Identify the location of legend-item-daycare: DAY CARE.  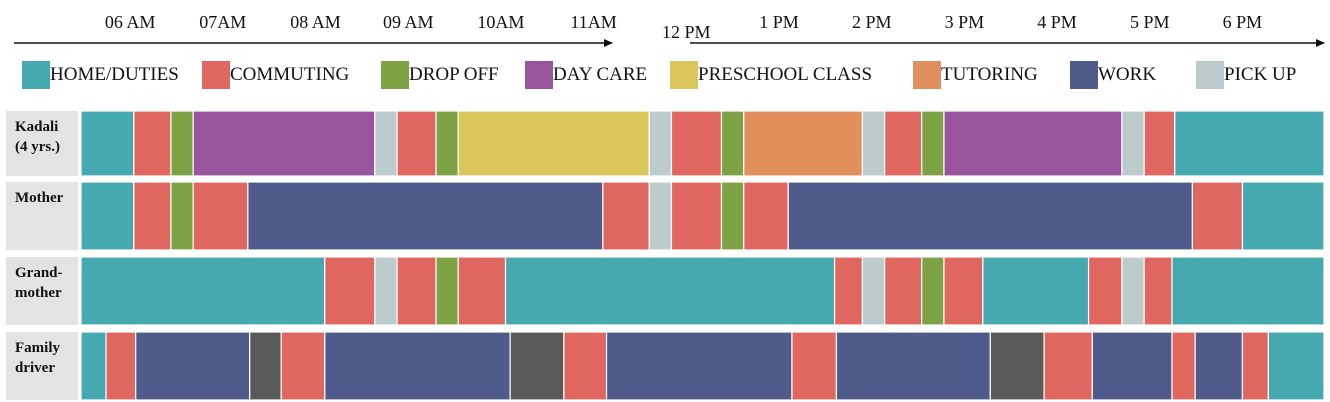
(586, 75).